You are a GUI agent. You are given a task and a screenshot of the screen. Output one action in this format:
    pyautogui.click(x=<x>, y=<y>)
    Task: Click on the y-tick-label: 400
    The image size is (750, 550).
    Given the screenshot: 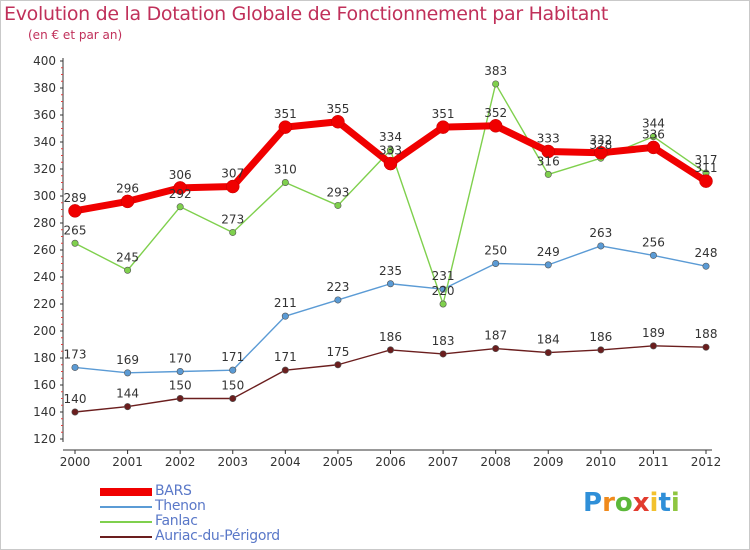 What is the action you would take?
    pyautogui.click(x=44, y=61)
    